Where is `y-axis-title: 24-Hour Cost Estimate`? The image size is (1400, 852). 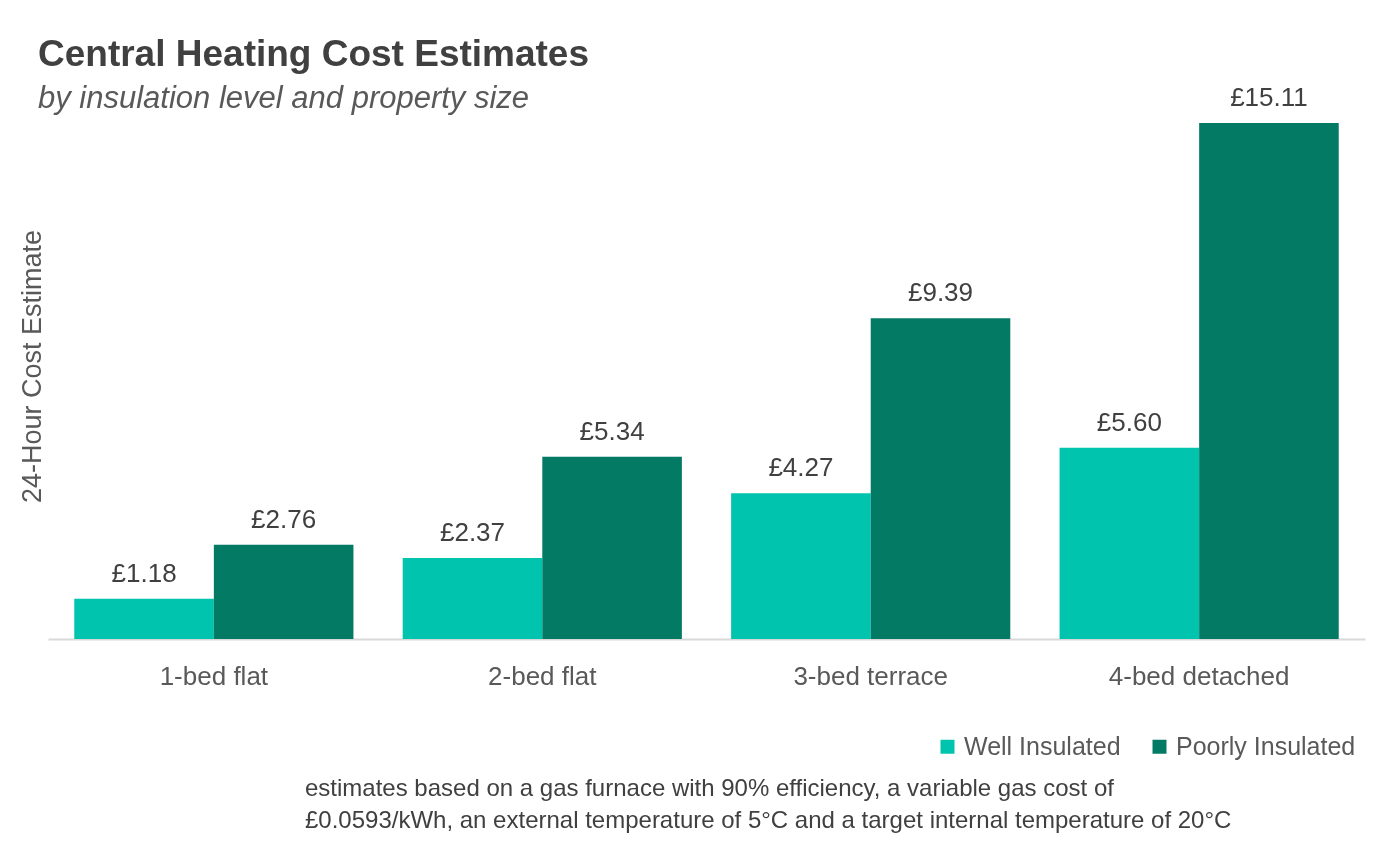
y-axis-title: 24-Hour Cost Estimate is located at coordinates (31, 366).